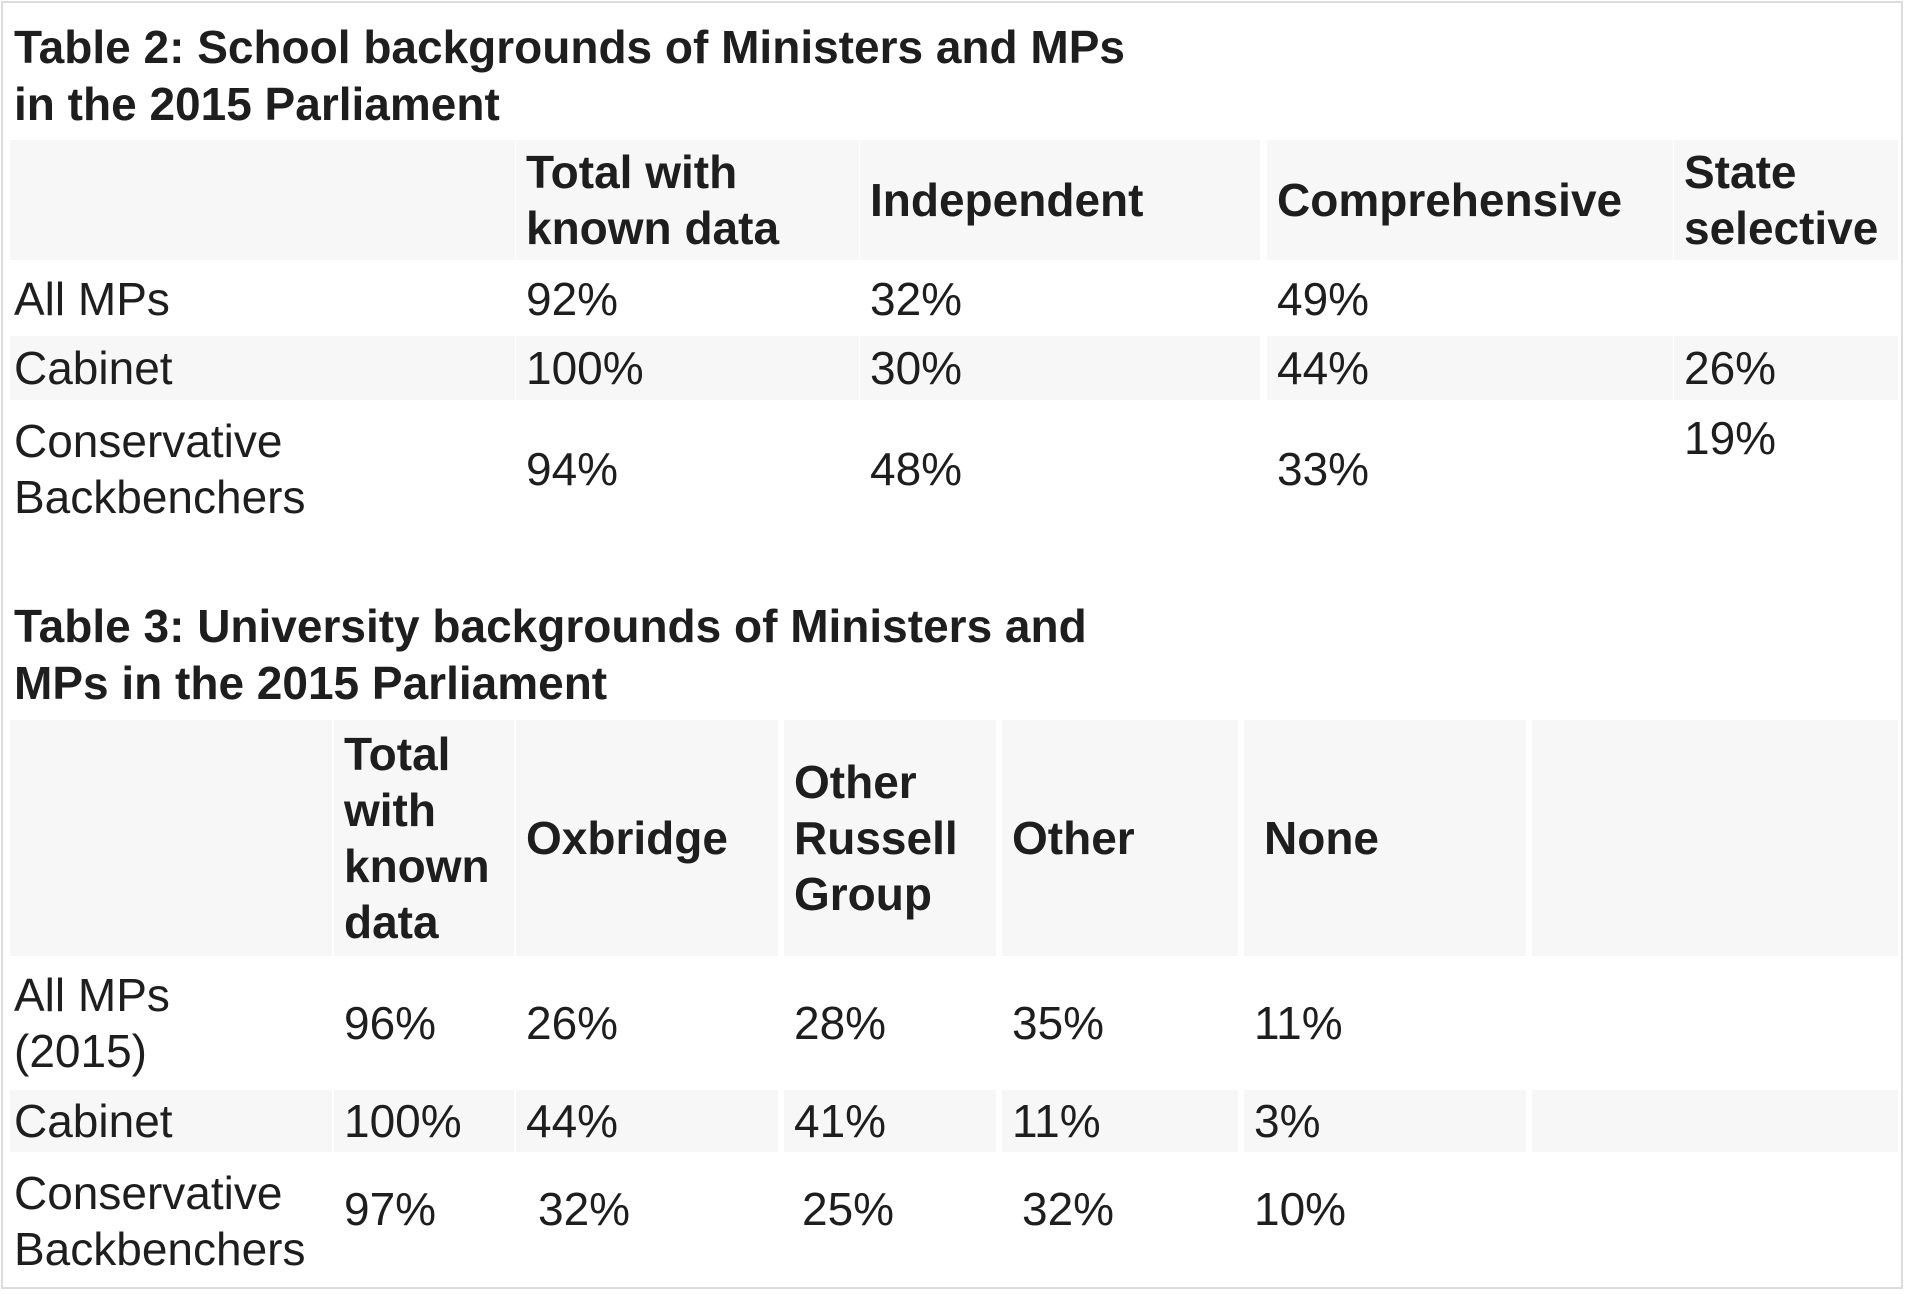 This screenshot has height=1294, width=1908. What do you see at coordinates (647, 1121) in the screenshot?
I see `table3-cell-oxbridge: 44%` at bounding box center [647, 1121].